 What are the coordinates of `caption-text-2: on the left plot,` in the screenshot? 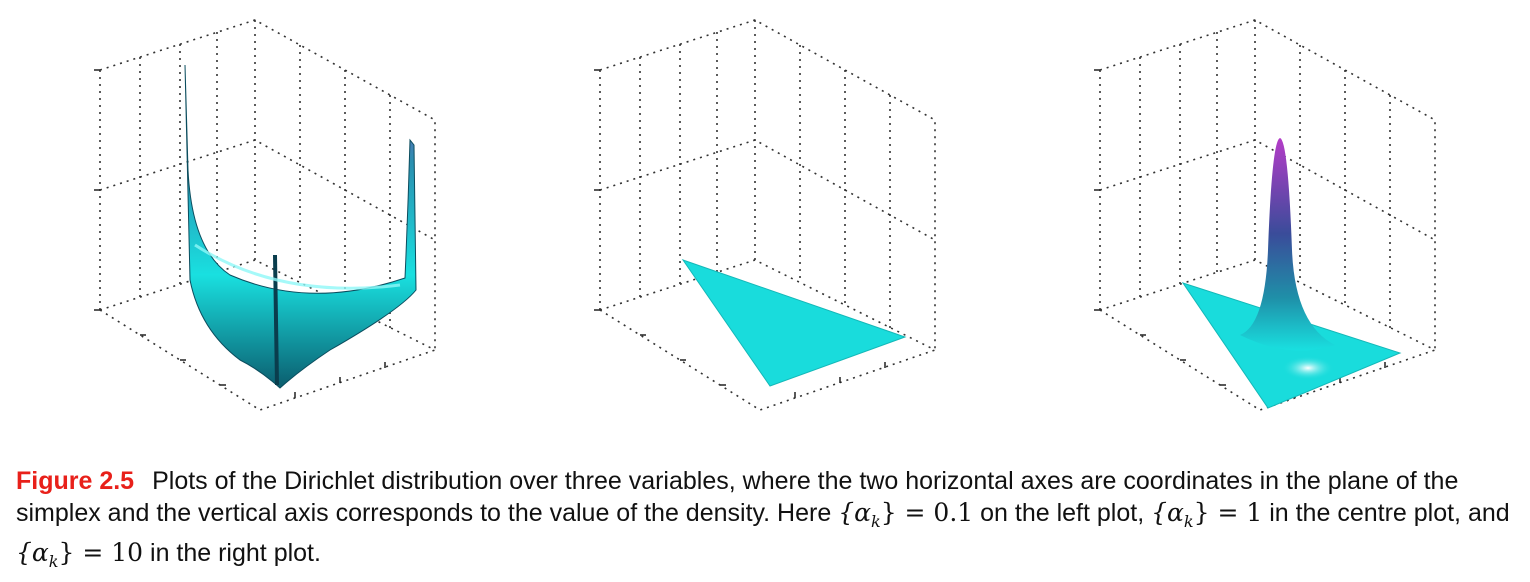 It's located at (1062, 513).